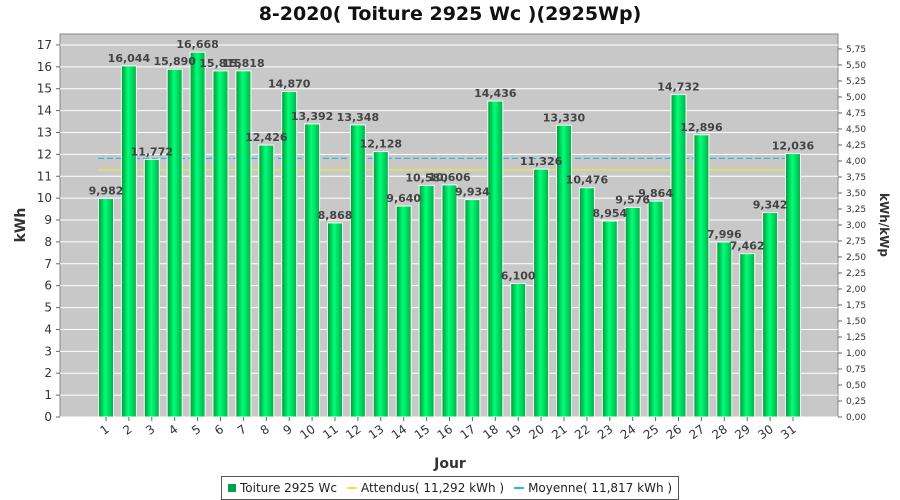 The width and height of the screenshot is (900, 500). I want to click on y-tick-label: 13, so click(44, 132).